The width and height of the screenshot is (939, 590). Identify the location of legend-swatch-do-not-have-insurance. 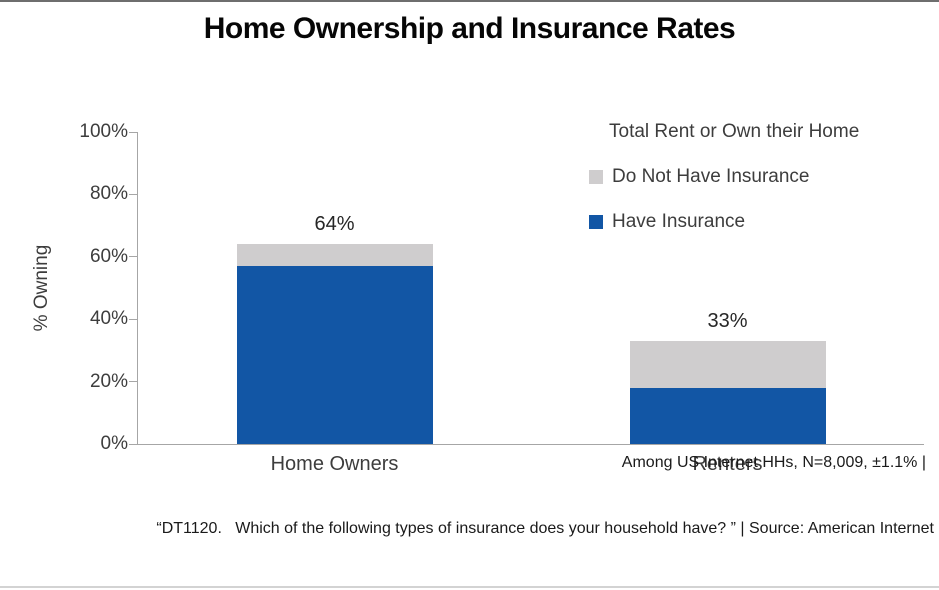
(596, 176).